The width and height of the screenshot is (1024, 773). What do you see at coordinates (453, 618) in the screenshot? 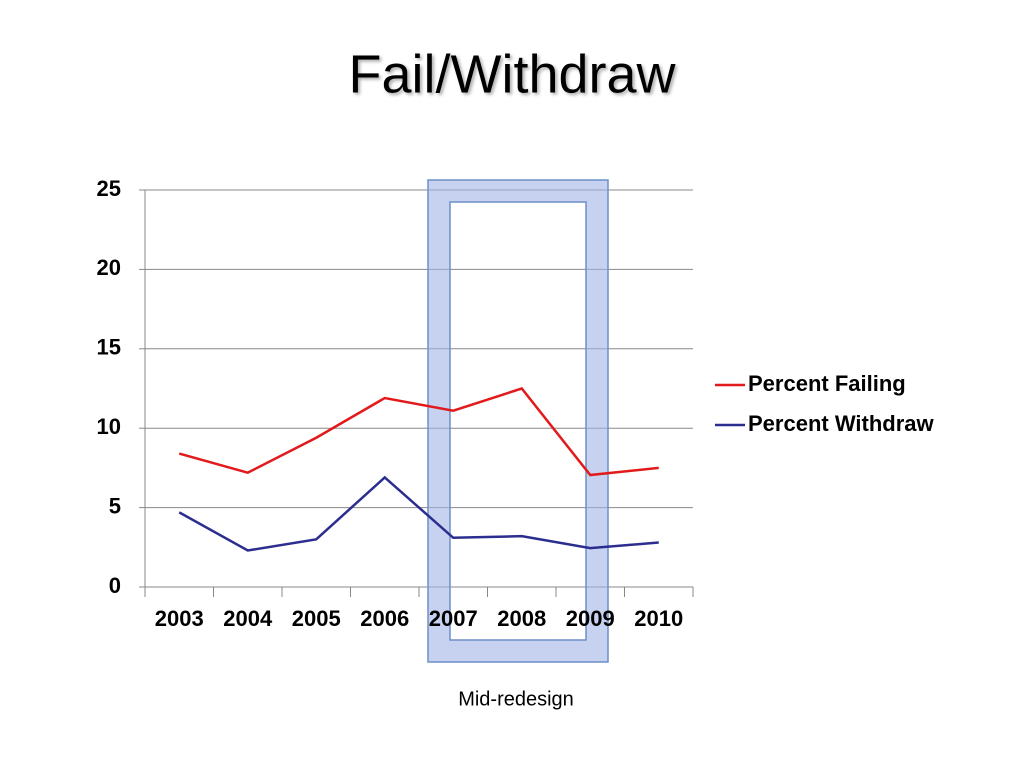
I see `x-tick-label: 2007` at bounding box center [453, 618].